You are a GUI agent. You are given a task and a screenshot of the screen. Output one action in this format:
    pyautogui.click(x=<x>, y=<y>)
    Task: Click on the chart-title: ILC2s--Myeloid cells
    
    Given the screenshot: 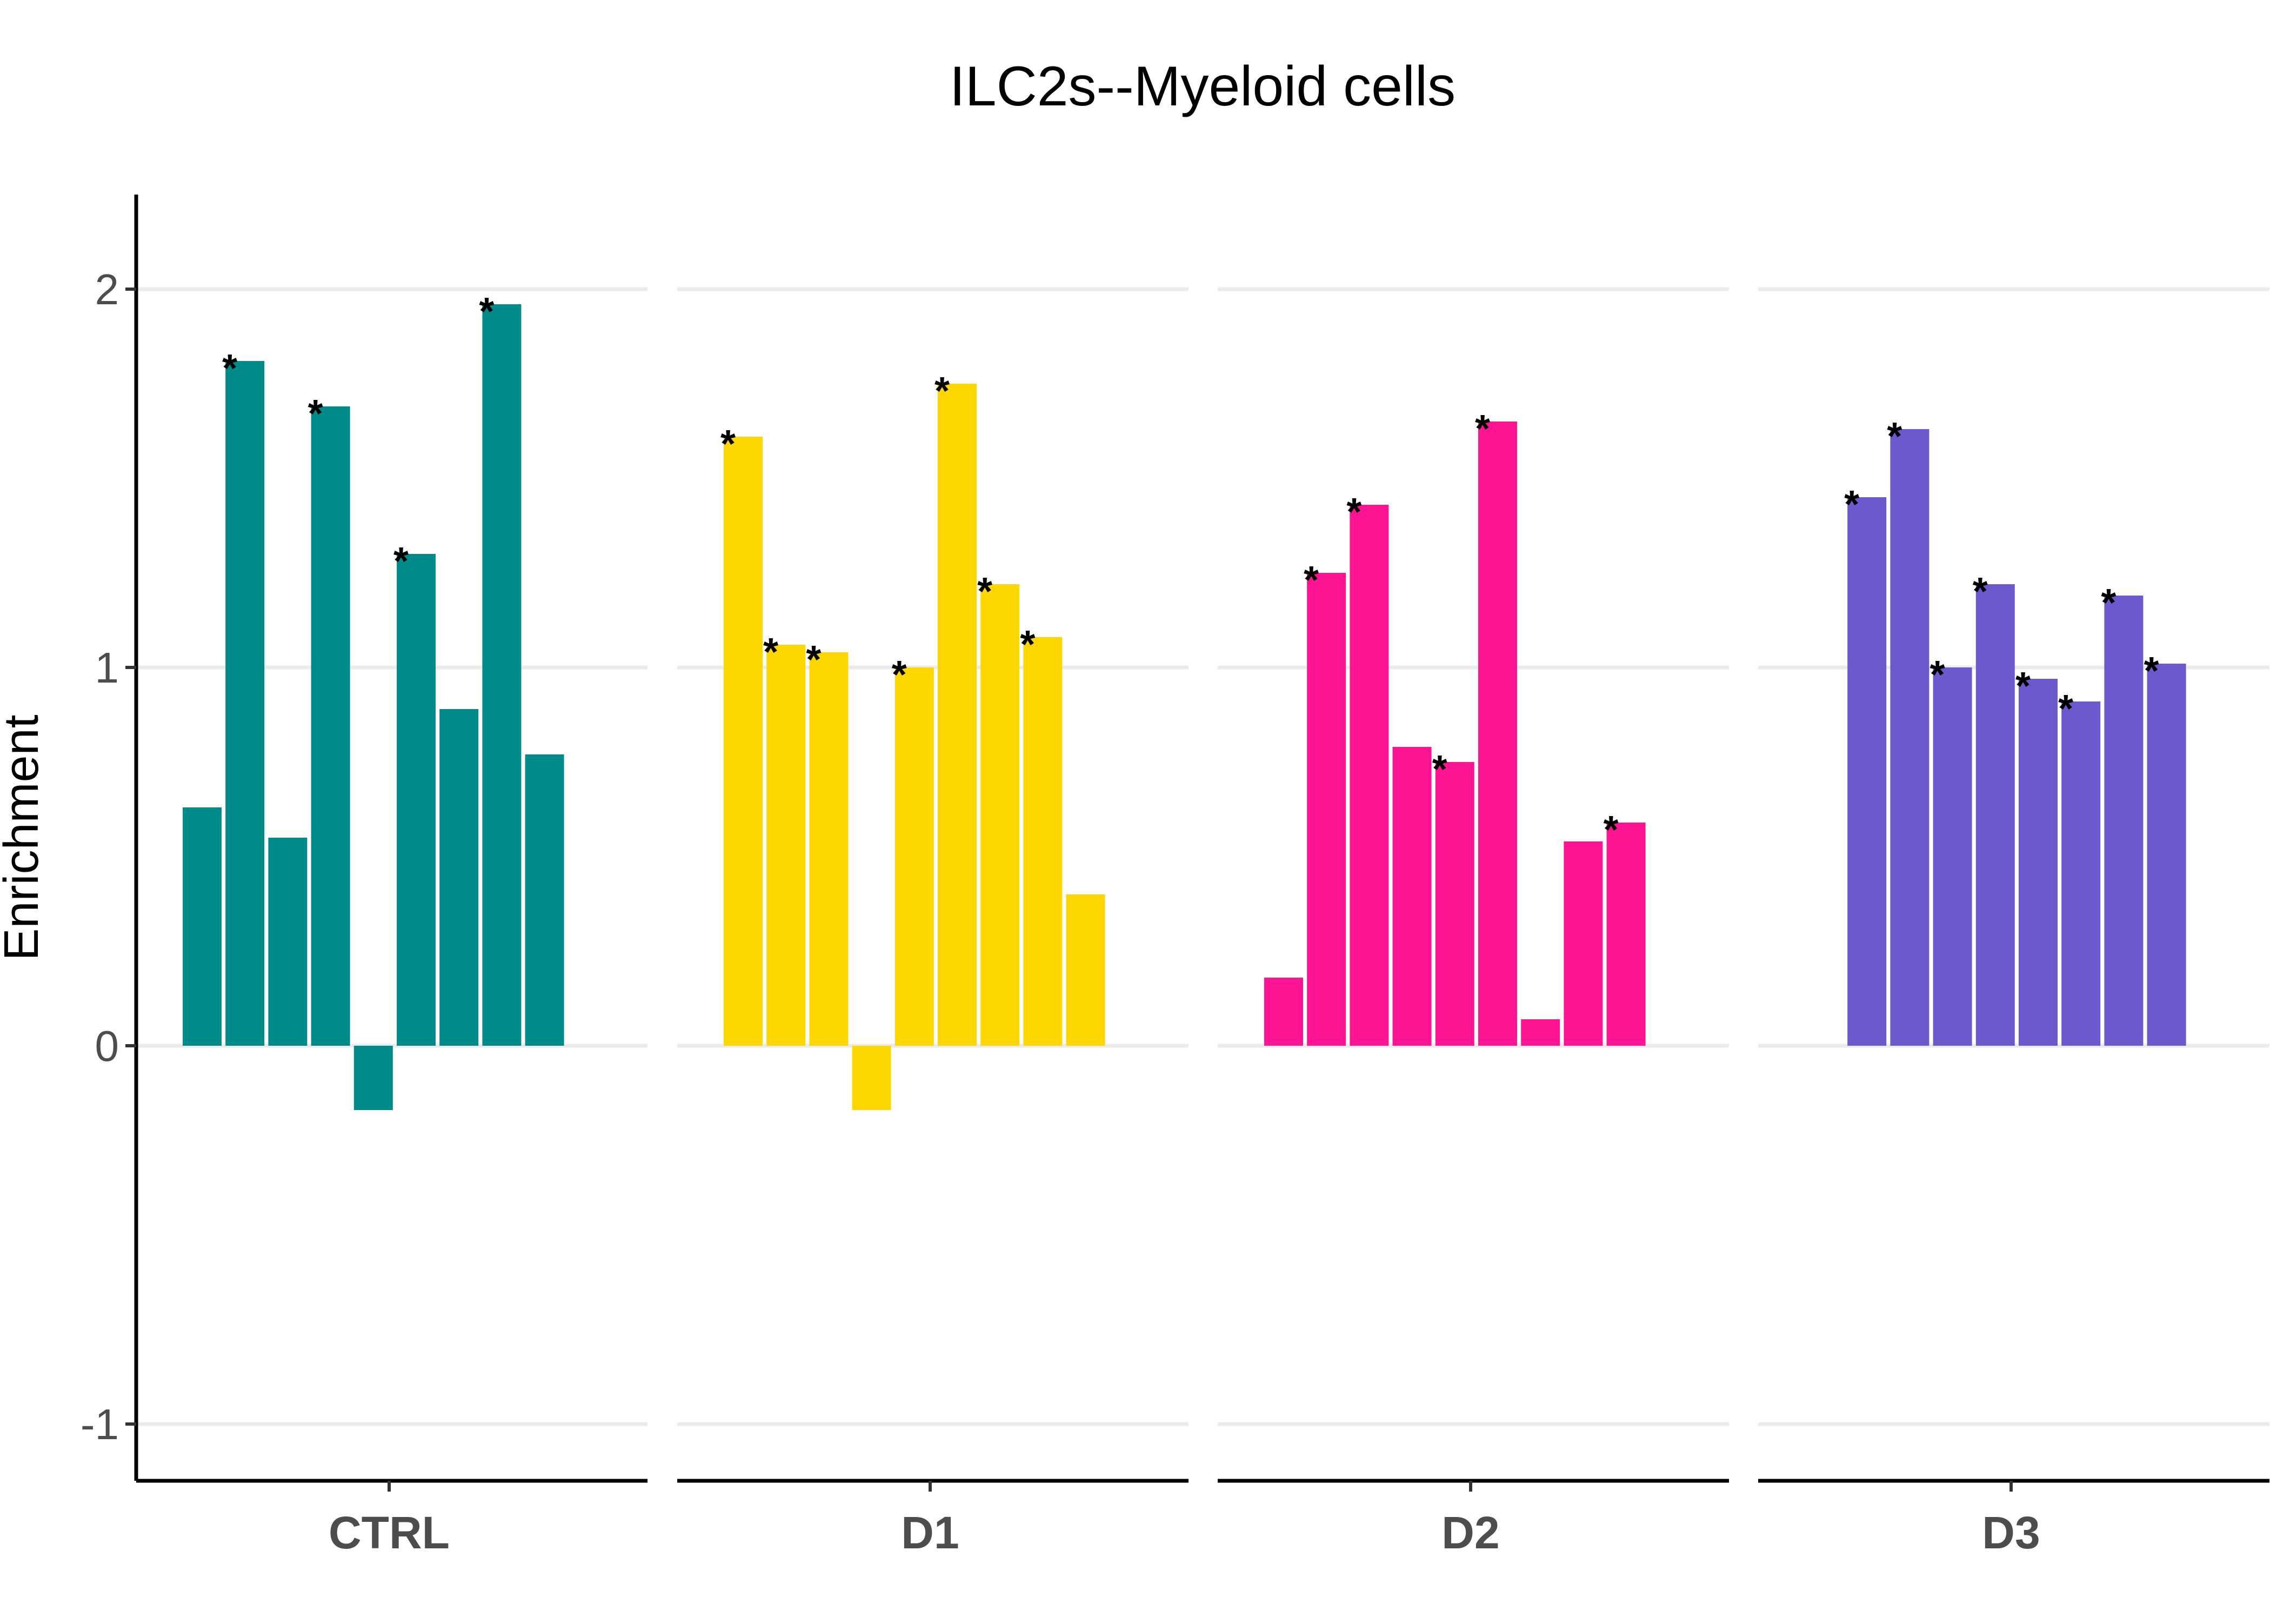 What is the action you would take?
    pyautogui.click(x=1203, y=86)
    